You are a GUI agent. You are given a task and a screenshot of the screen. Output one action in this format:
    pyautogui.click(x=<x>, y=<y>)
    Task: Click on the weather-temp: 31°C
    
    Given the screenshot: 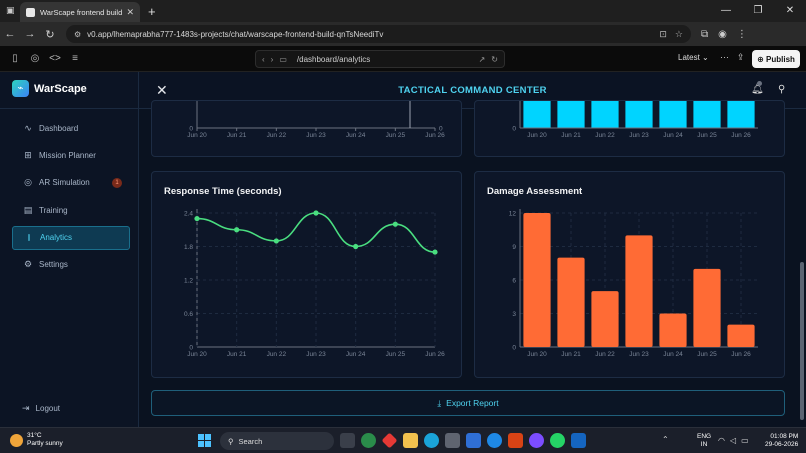 What is the action you would take?
    pyautogui.click(x=34, y=435)
    